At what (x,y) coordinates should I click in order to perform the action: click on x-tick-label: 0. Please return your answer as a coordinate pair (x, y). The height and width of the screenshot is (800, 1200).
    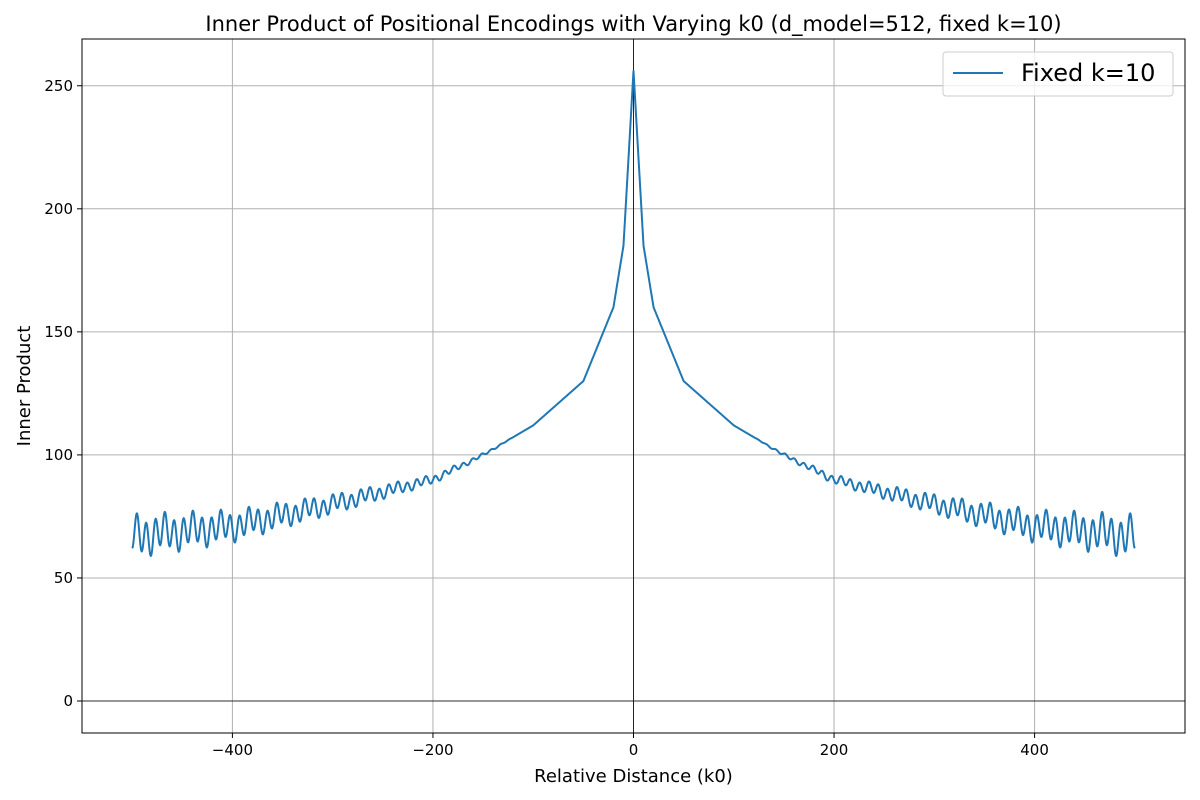
    Looking at the image, I should click on (634, 750).